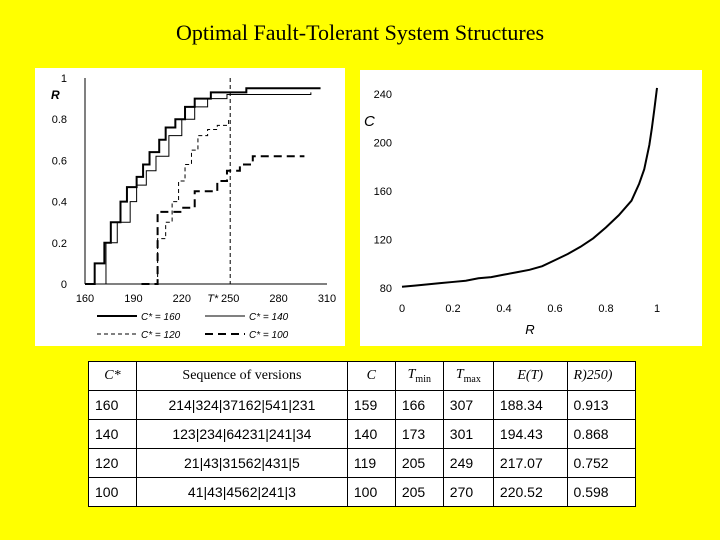 The image size is (720, 540). Describe the element at coordinates (383, 241) in the screenshot. I see `y-tick-label: 120` at that location.